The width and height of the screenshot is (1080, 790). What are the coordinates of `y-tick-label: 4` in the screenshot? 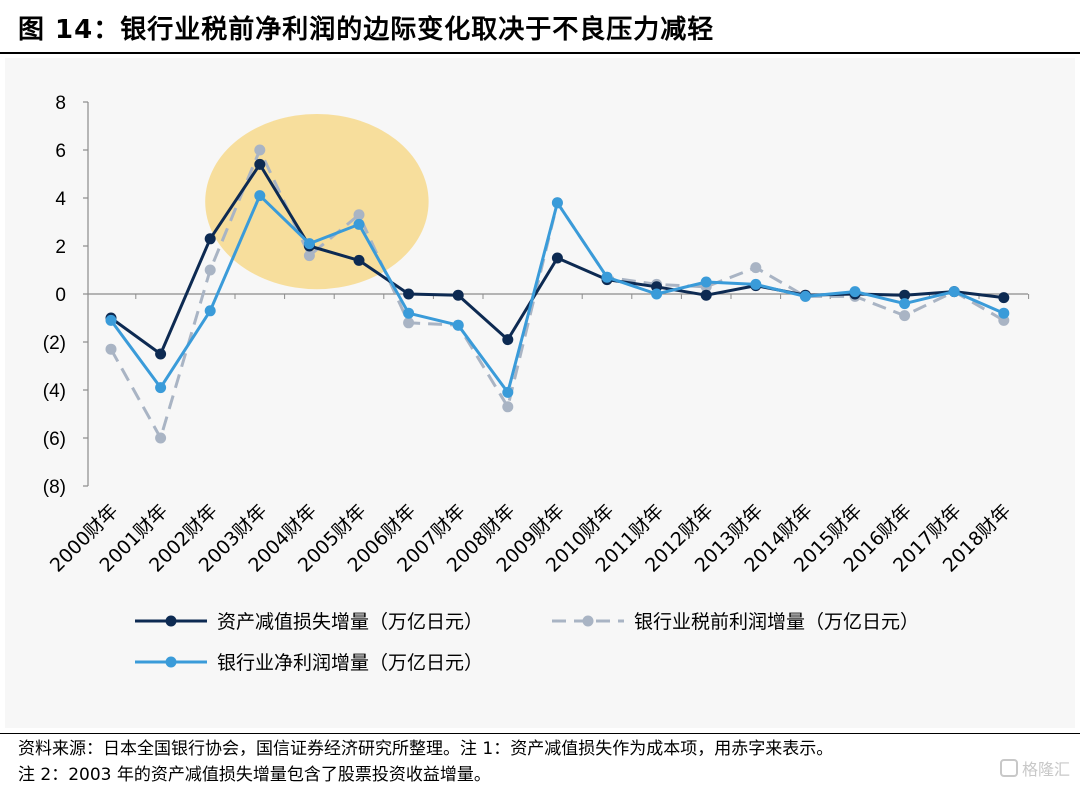 It's located at (60, 199).